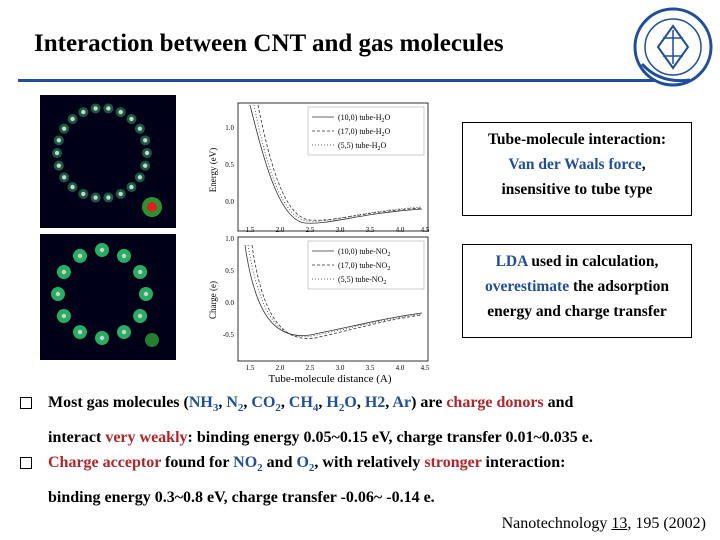 Image resolution: width=720 pixels, height=540 pixels. I want to click on bottom-ytick: 0.0, so click(229, 303).